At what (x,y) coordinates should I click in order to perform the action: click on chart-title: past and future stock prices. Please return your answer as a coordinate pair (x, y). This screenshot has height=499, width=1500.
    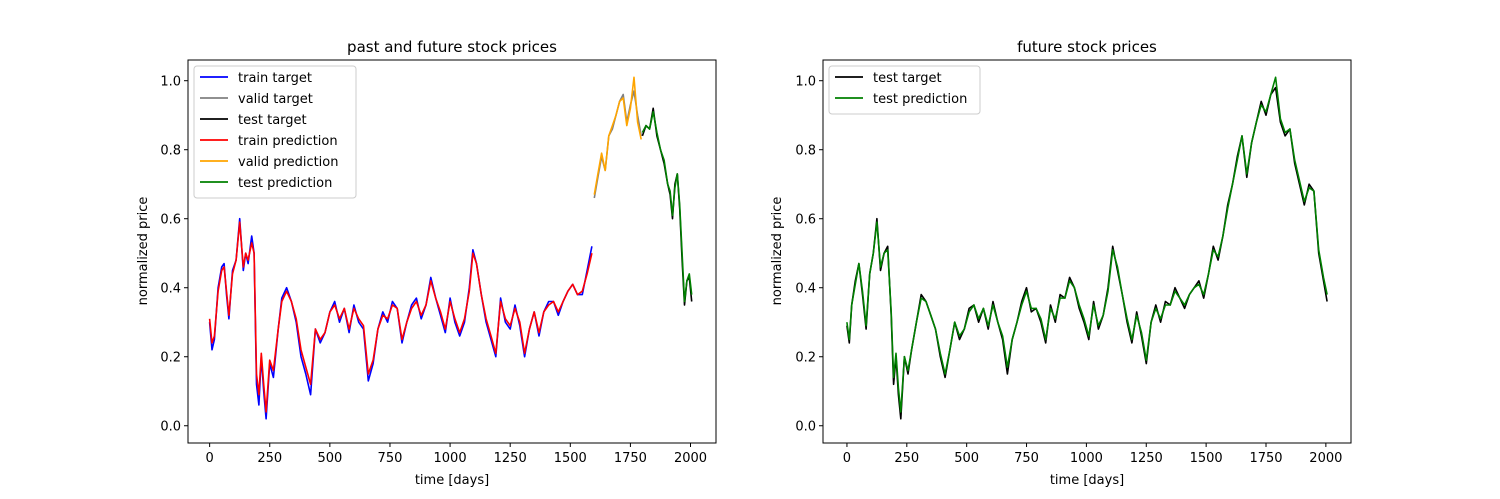
    Looking at the image, I should click on (452, 47).